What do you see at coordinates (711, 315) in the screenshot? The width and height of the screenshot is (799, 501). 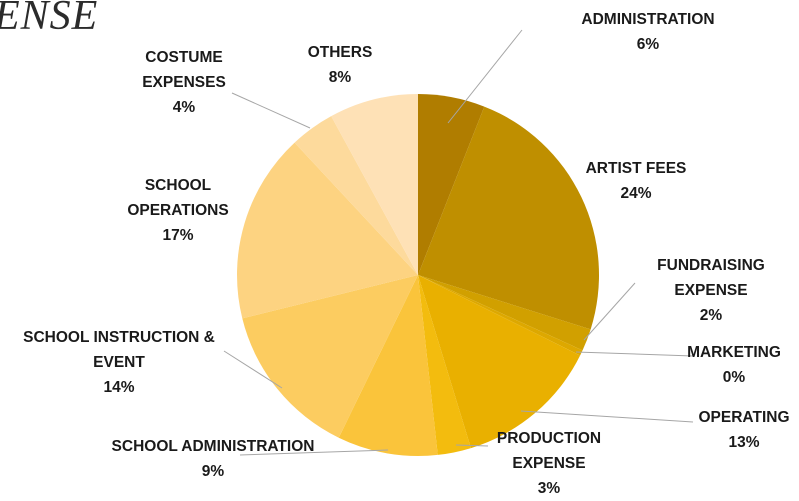 I see `slice-percent: 2%` at bounding box center [711, 315].